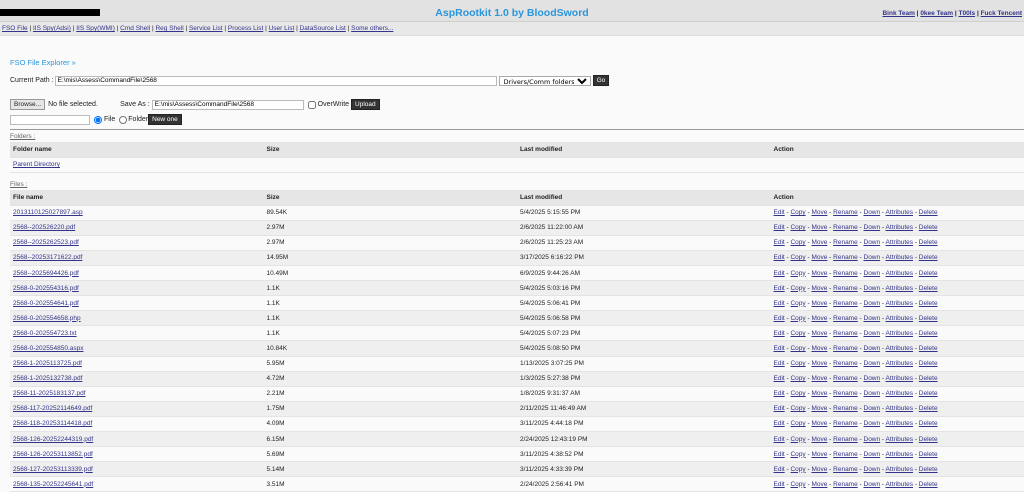 This screenshot has height=492, width=1024. I want to click on file-radio, so click(98, 120).